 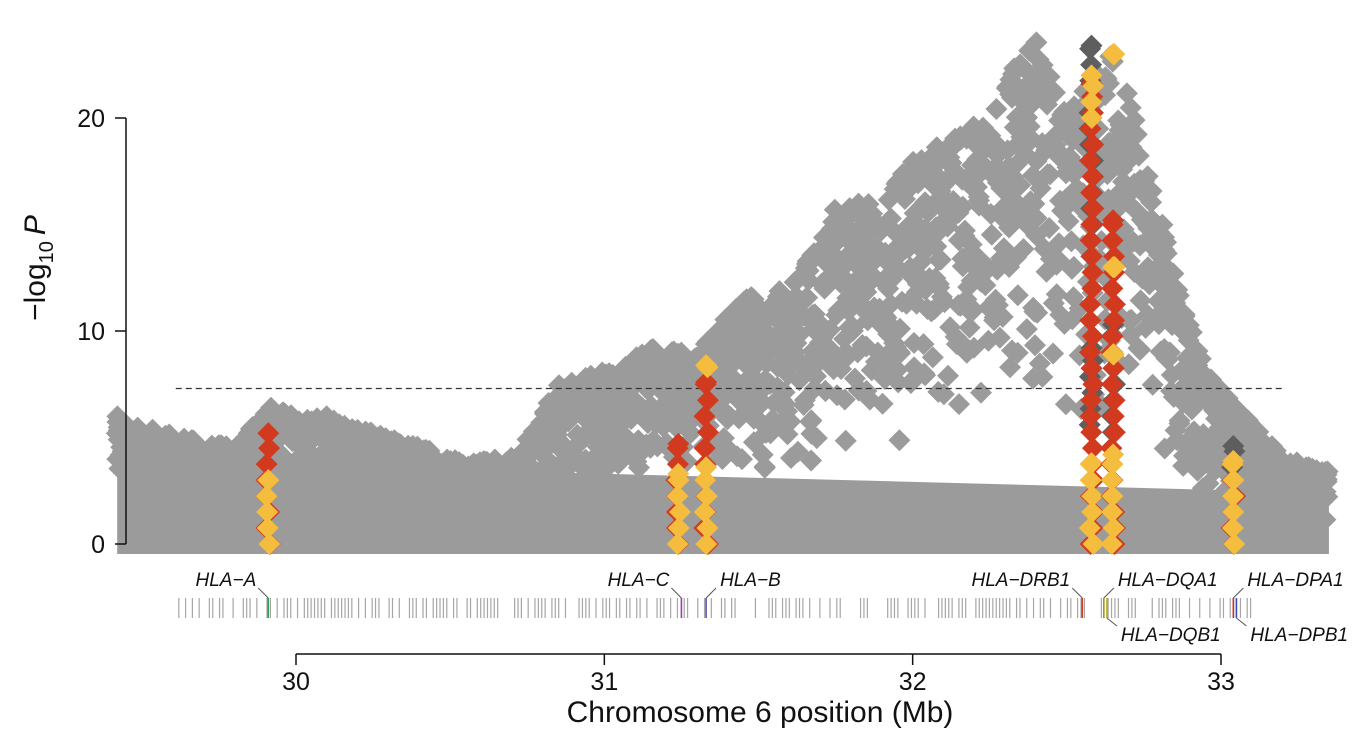 I want to click on y-axis-title: −log10 P, so click(x=38, y=268).